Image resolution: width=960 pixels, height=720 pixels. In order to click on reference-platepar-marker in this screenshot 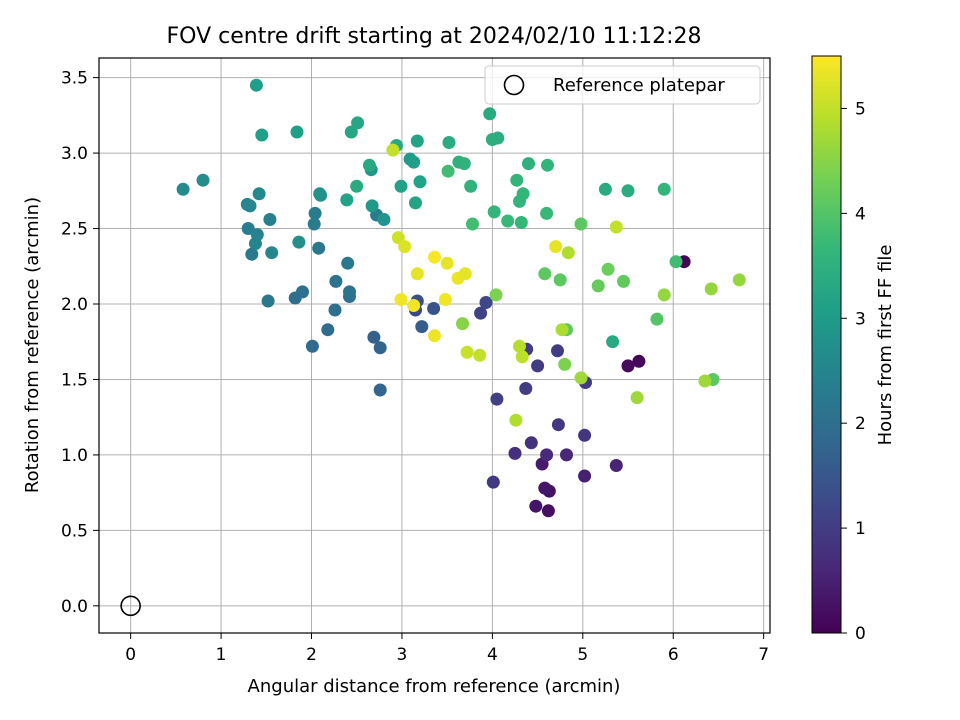, I will do `click(130, 606)`.